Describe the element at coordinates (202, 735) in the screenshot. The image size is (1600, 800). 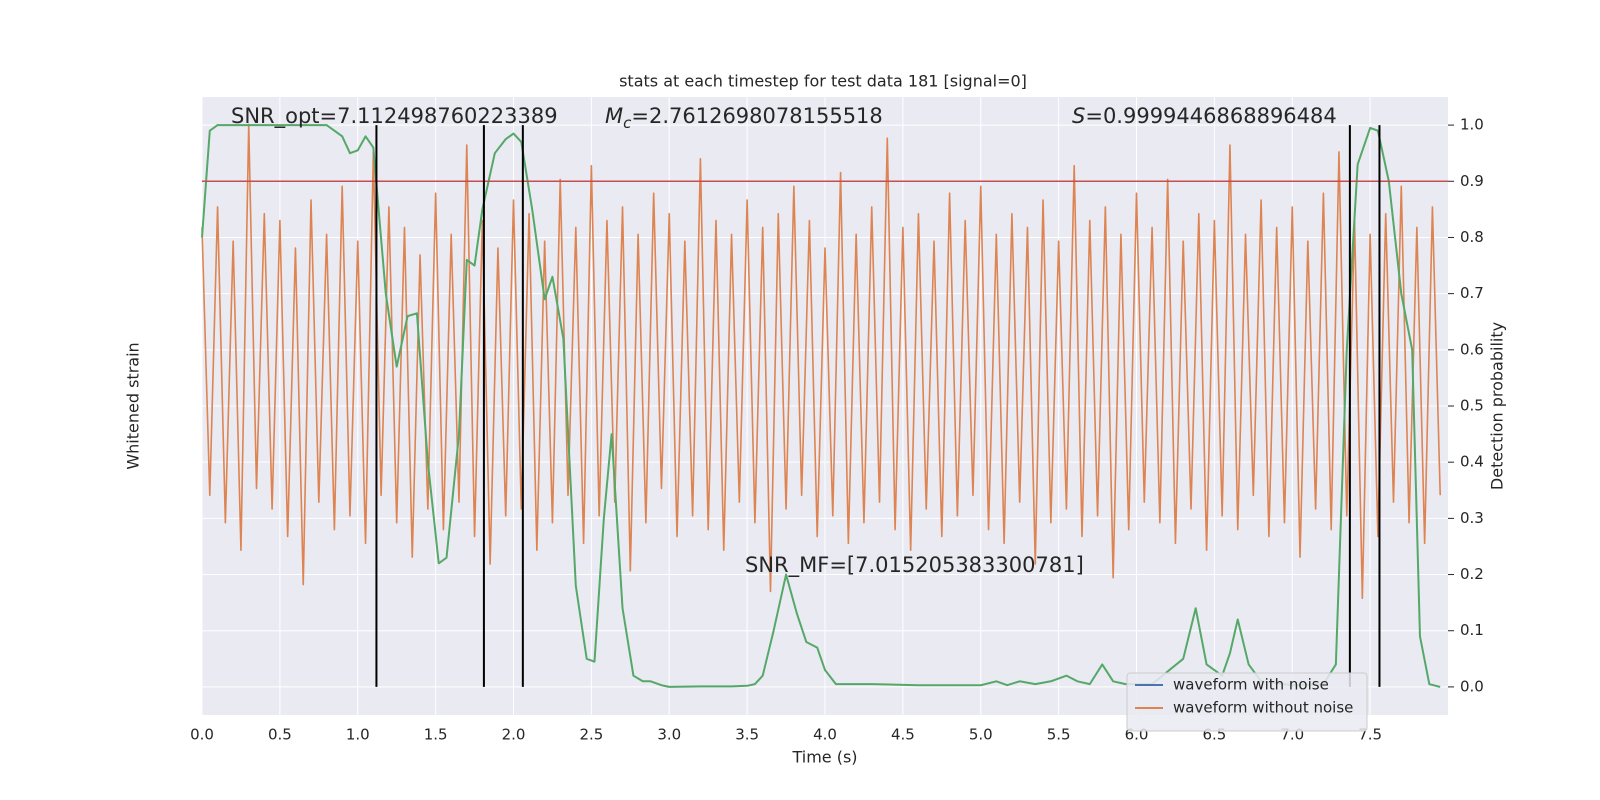
I see `x-tick-label: 0.0` at that location.